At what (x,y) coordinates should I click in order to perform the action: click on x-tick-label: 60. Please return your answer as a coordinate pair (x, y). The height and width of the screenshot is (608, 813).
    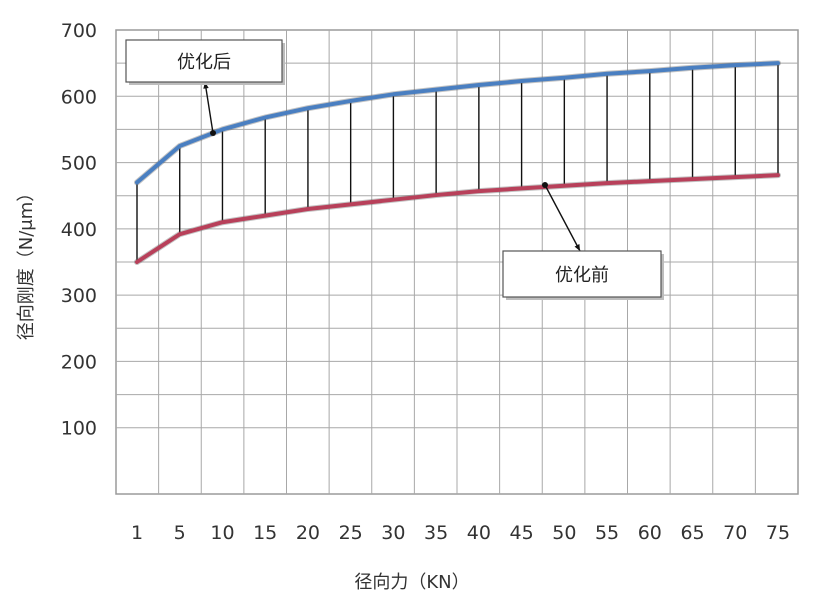
    Looking at the image, I should click on (650, 533).